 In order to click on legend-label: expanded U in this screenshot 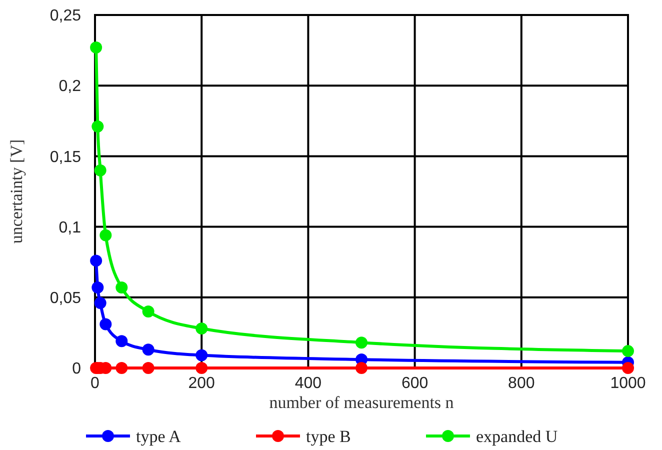, I will do `click(517, 436)`.